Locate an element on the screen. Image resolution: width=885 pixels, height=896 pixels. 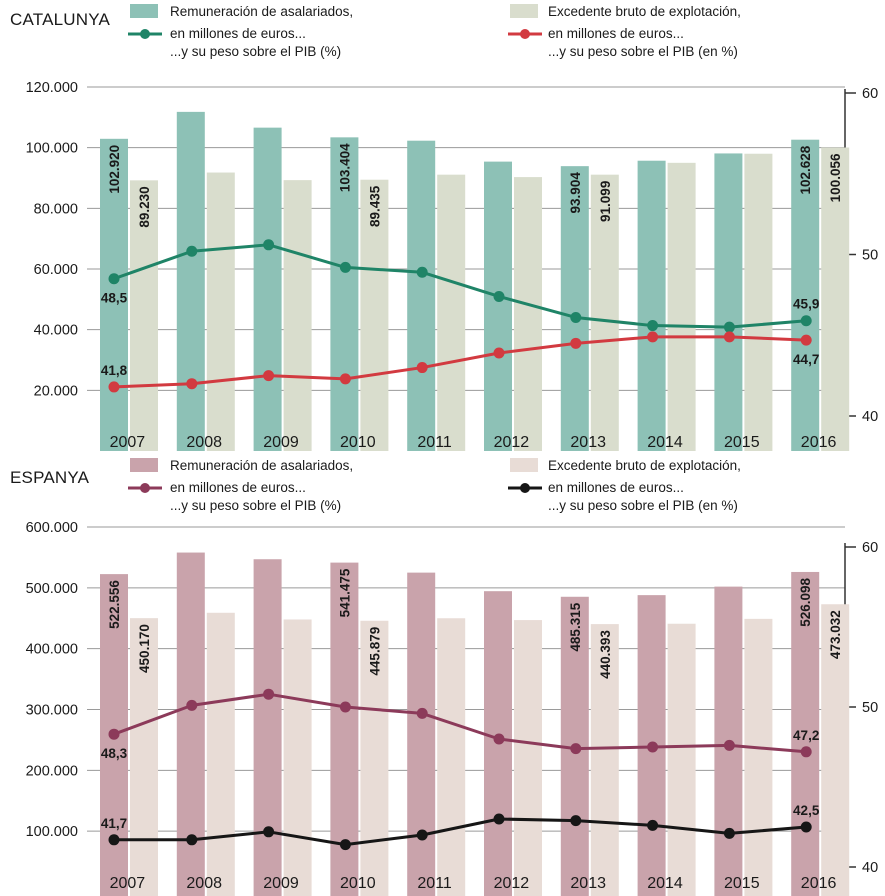
y2-tick-label: 50 is located at coordinates (870, 708).